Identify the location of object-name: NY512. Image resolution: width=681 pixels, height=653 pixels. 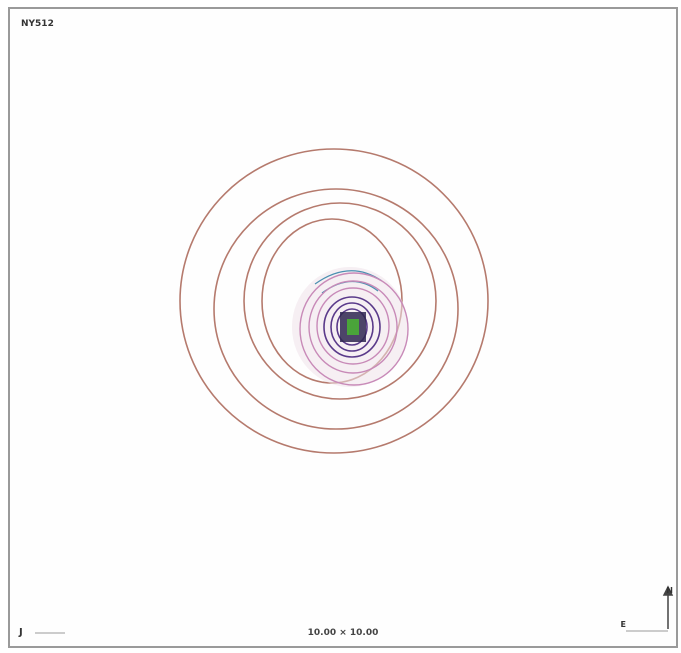
(37, 24).